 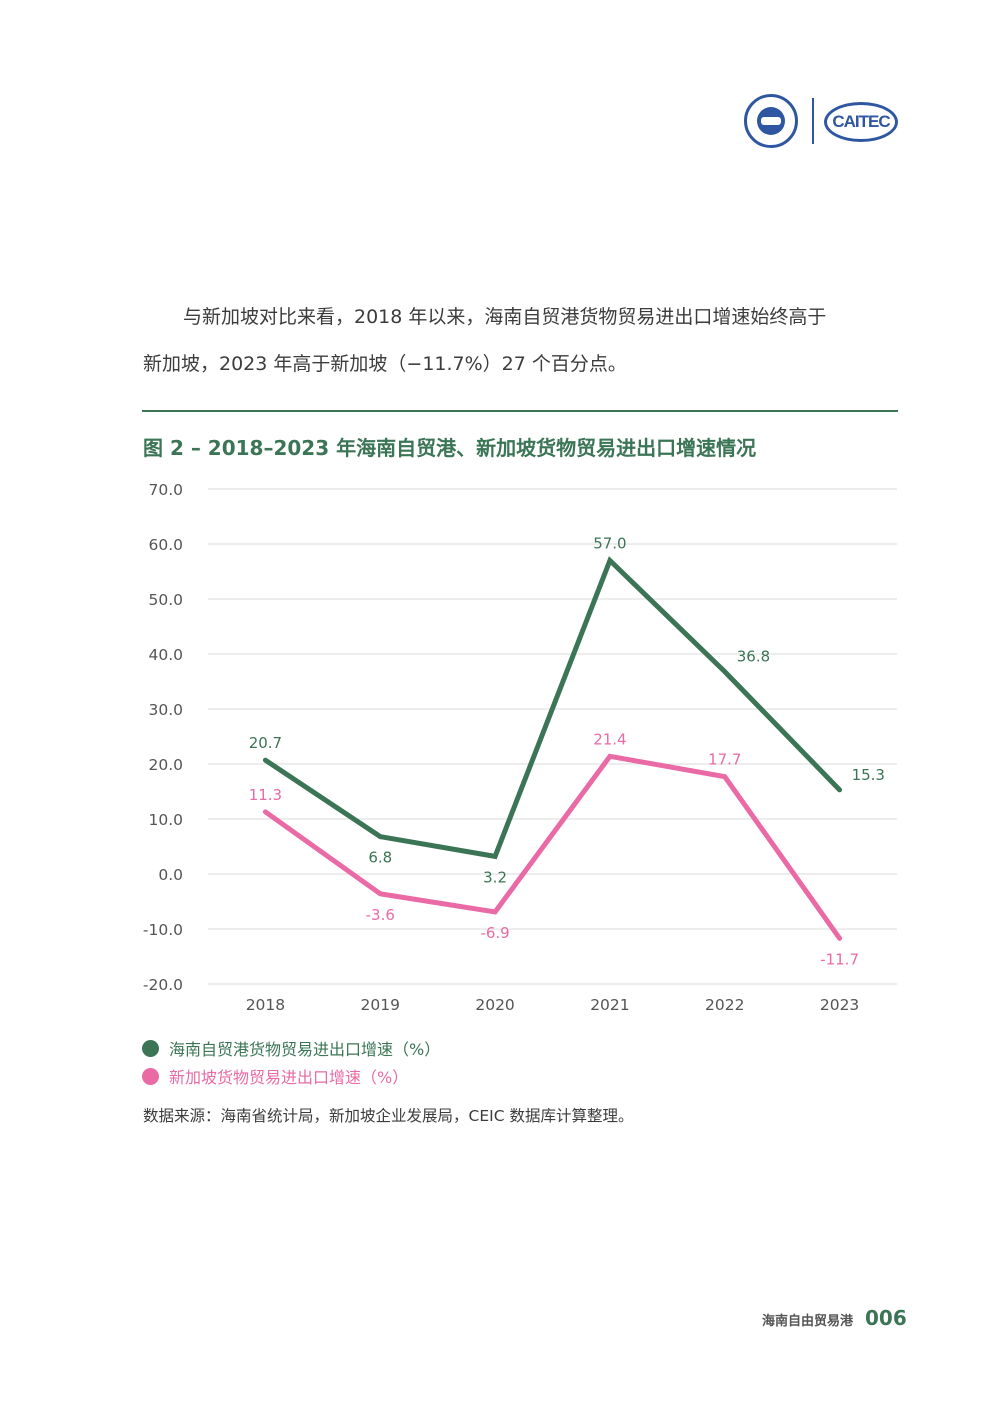 I want to click on caitec-logo: CAITEC, so click(x=861, y=122).